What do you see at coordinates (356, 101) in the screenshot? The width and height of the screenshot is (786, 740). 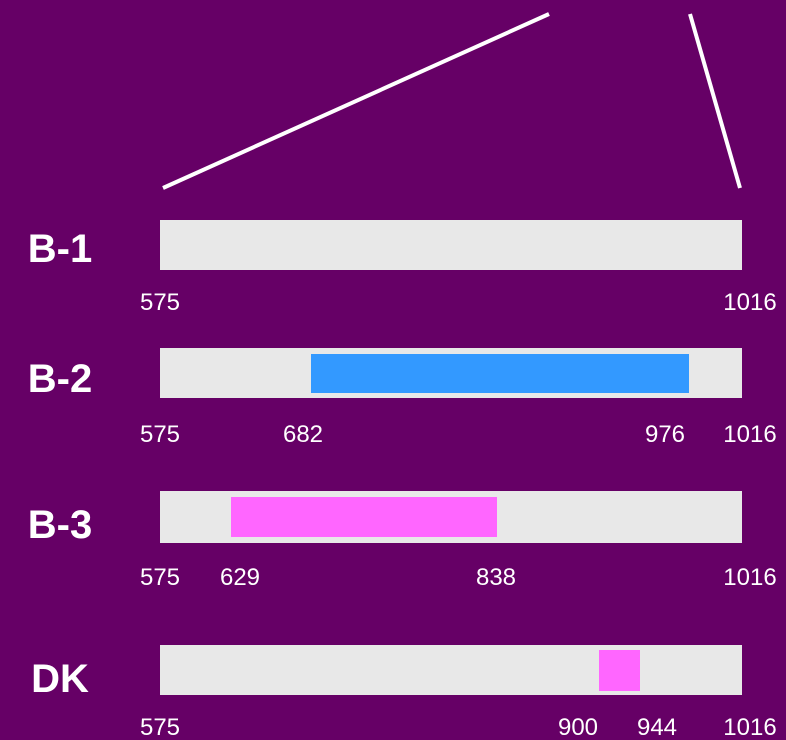 I see `zoom-line-left` at bounding box center [356, 101].